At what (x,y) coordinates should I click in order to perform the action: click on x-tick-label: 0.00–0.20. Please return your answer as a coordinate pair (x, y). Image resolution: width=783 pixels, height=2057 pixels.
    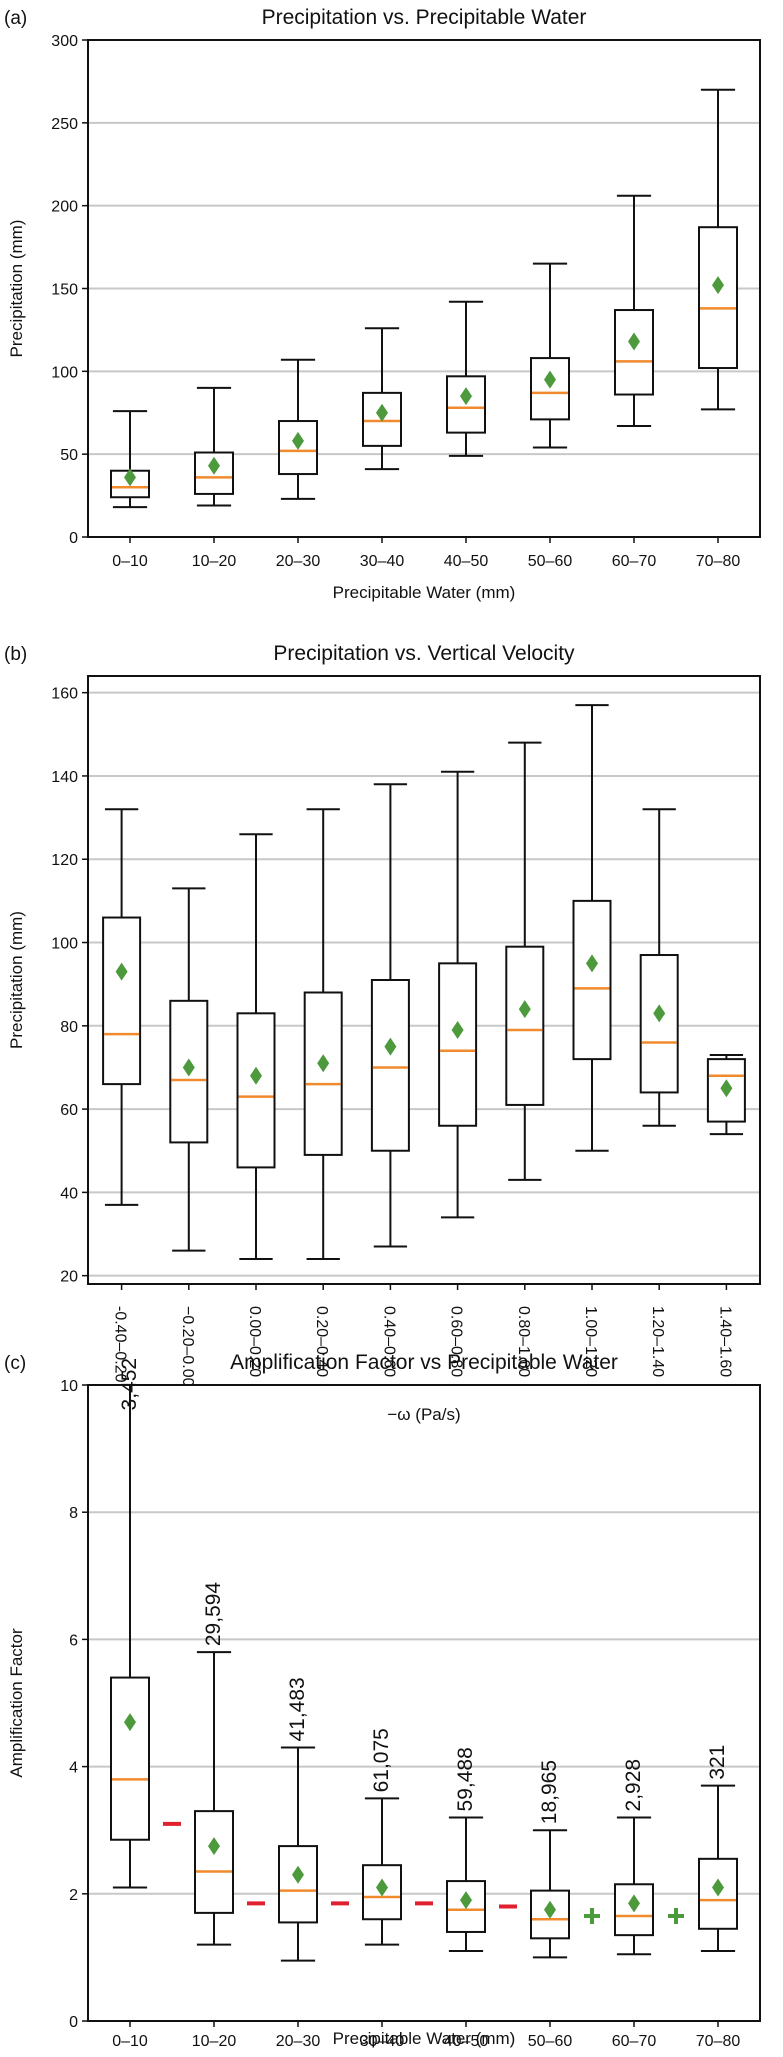
    Looking at the image, I should click on (254, 1341).